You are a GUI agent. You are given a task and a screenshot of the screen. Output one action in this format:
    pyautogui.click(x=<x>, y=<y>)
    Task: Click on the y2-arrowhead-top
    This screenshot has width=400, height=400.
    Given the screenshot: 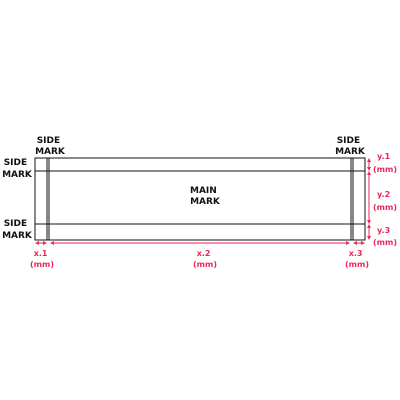 What is the action you would take?
    pyautogui.click(x=369, y=173)
    